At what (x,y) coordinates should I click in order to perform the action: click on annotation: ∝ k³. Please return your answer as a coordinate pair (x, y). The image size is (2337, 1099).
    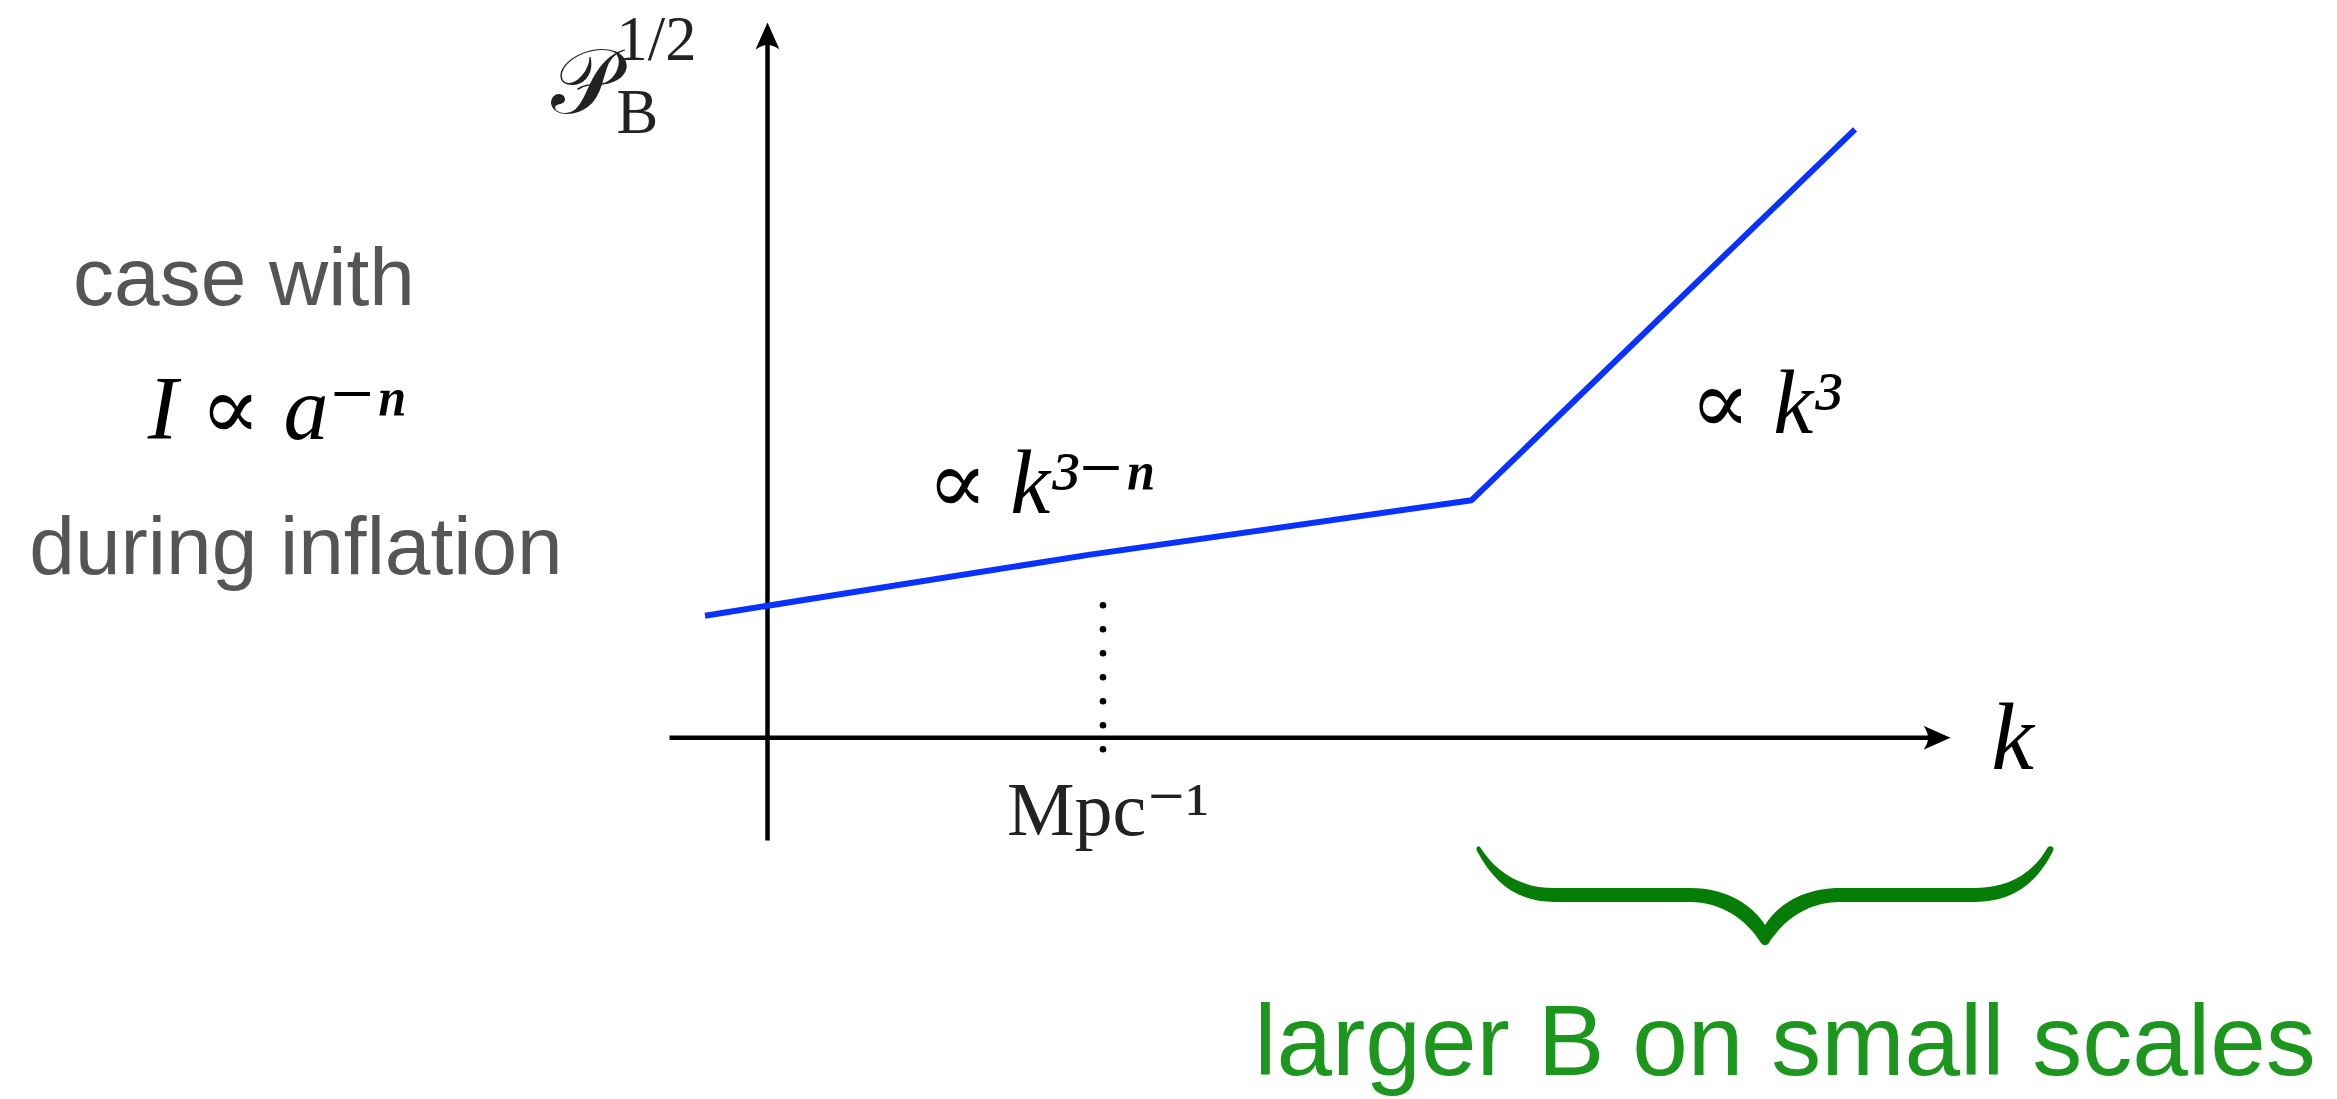
    Looking at the image, I should click on (1766, 402).